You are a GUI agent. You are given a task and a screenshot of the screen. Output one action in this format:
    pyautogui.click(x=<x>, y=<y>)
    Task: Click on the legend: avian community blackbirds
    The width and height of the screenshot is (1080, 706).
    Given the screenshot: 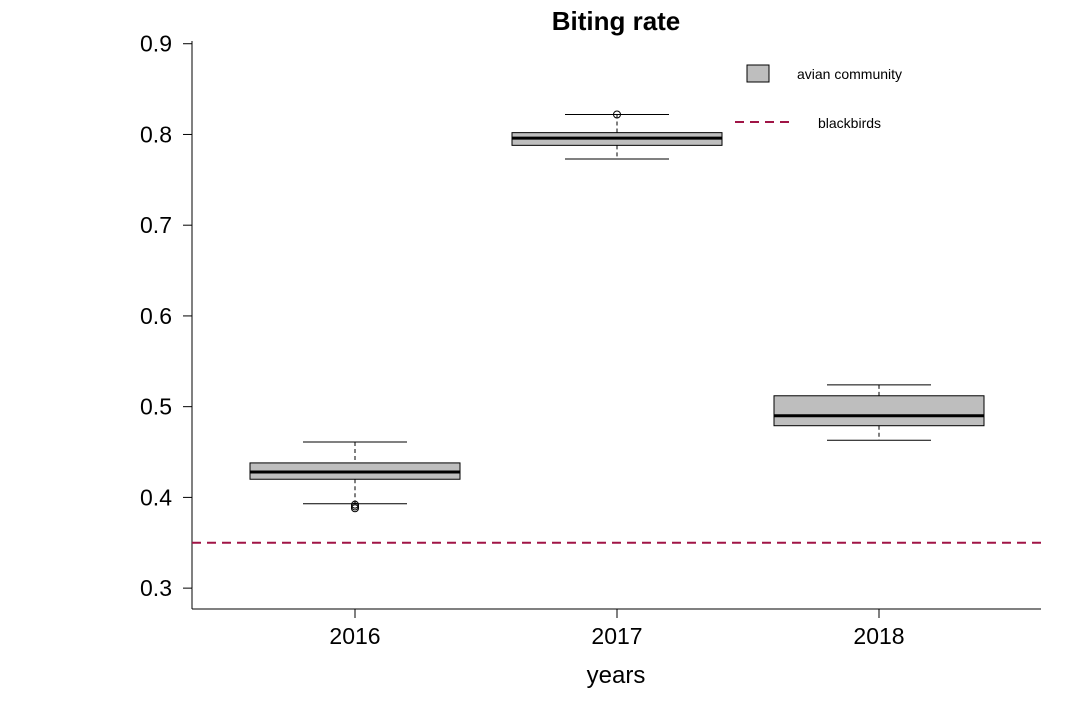 What is the action you would take?
    pyautogui.click(x=818, y=97)
    